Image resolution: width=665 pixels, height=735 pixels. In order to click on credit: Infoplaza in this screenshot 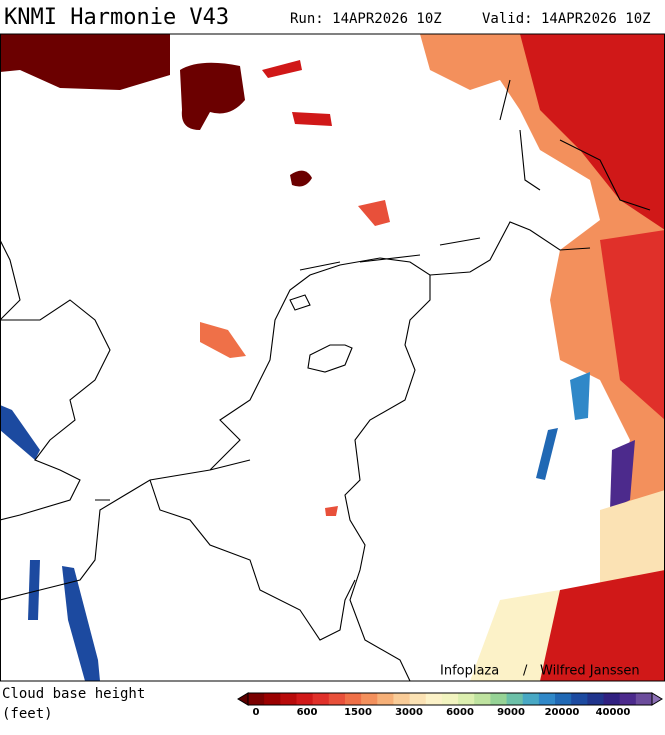, I will do `click(469, 671)`.